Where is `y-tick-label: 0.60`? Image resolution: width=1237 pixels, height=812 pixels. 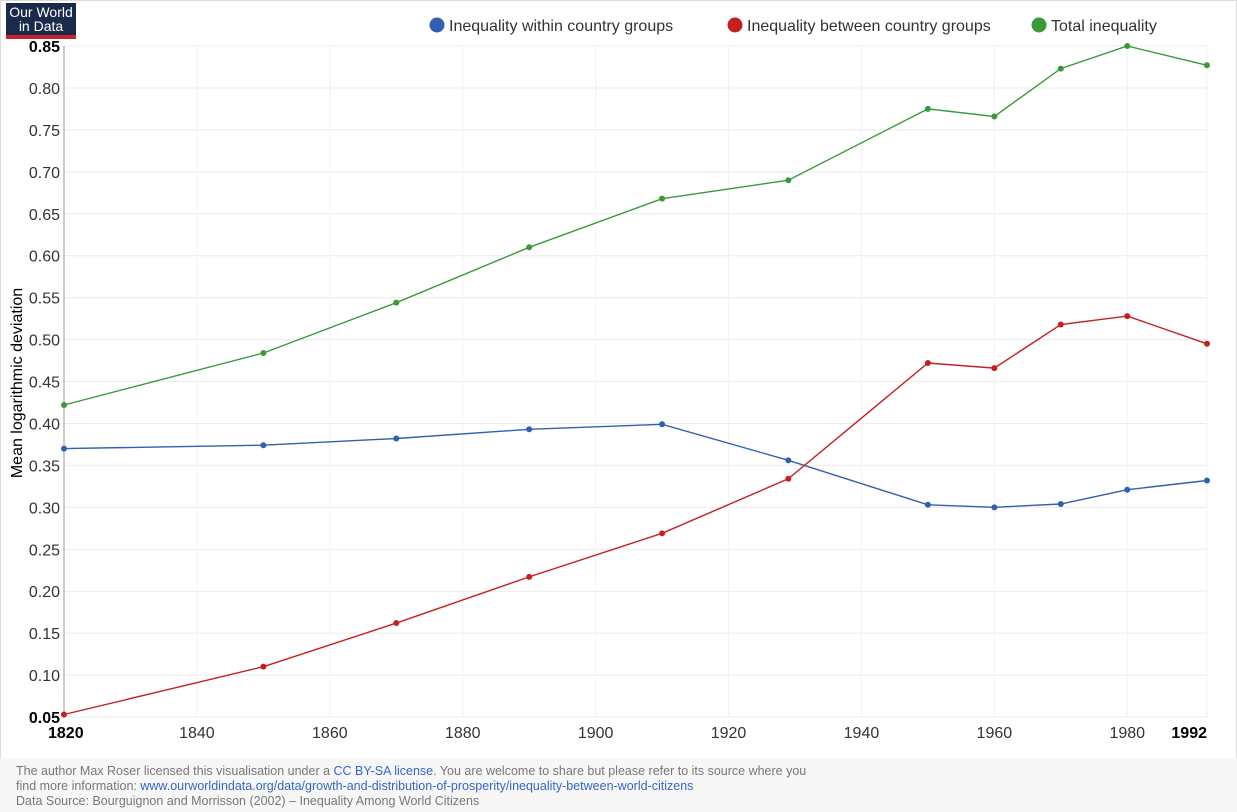 y-tick-label: 0.60 is located at coordinates (44, 257).